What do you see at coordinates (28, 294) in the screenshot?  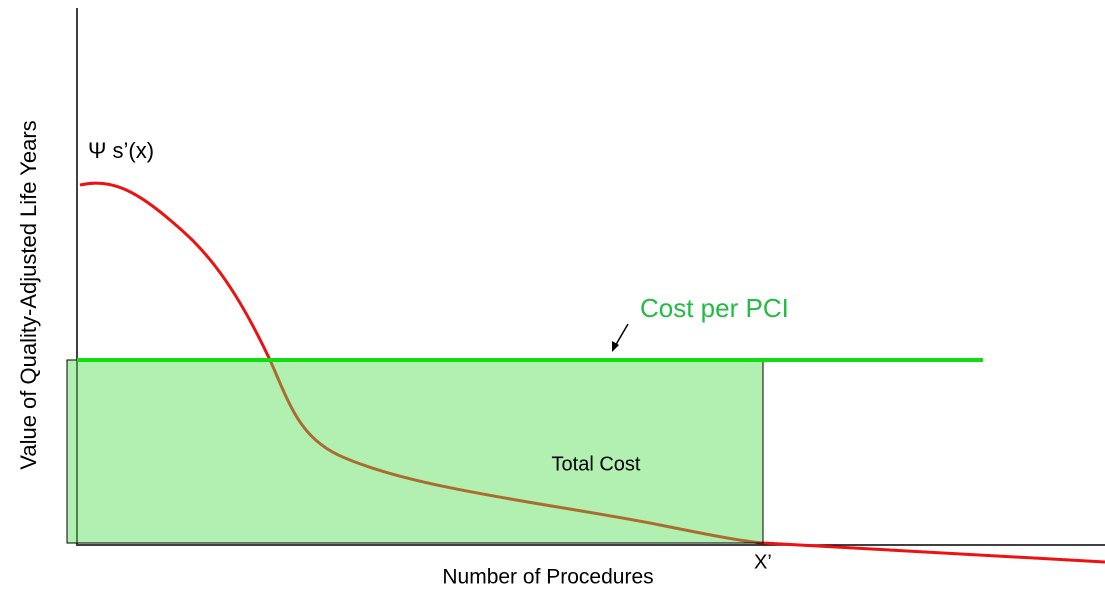 I see `y-axis-label: Value of Quality-Adjusted Life Years` at bounding box center [28, 294].